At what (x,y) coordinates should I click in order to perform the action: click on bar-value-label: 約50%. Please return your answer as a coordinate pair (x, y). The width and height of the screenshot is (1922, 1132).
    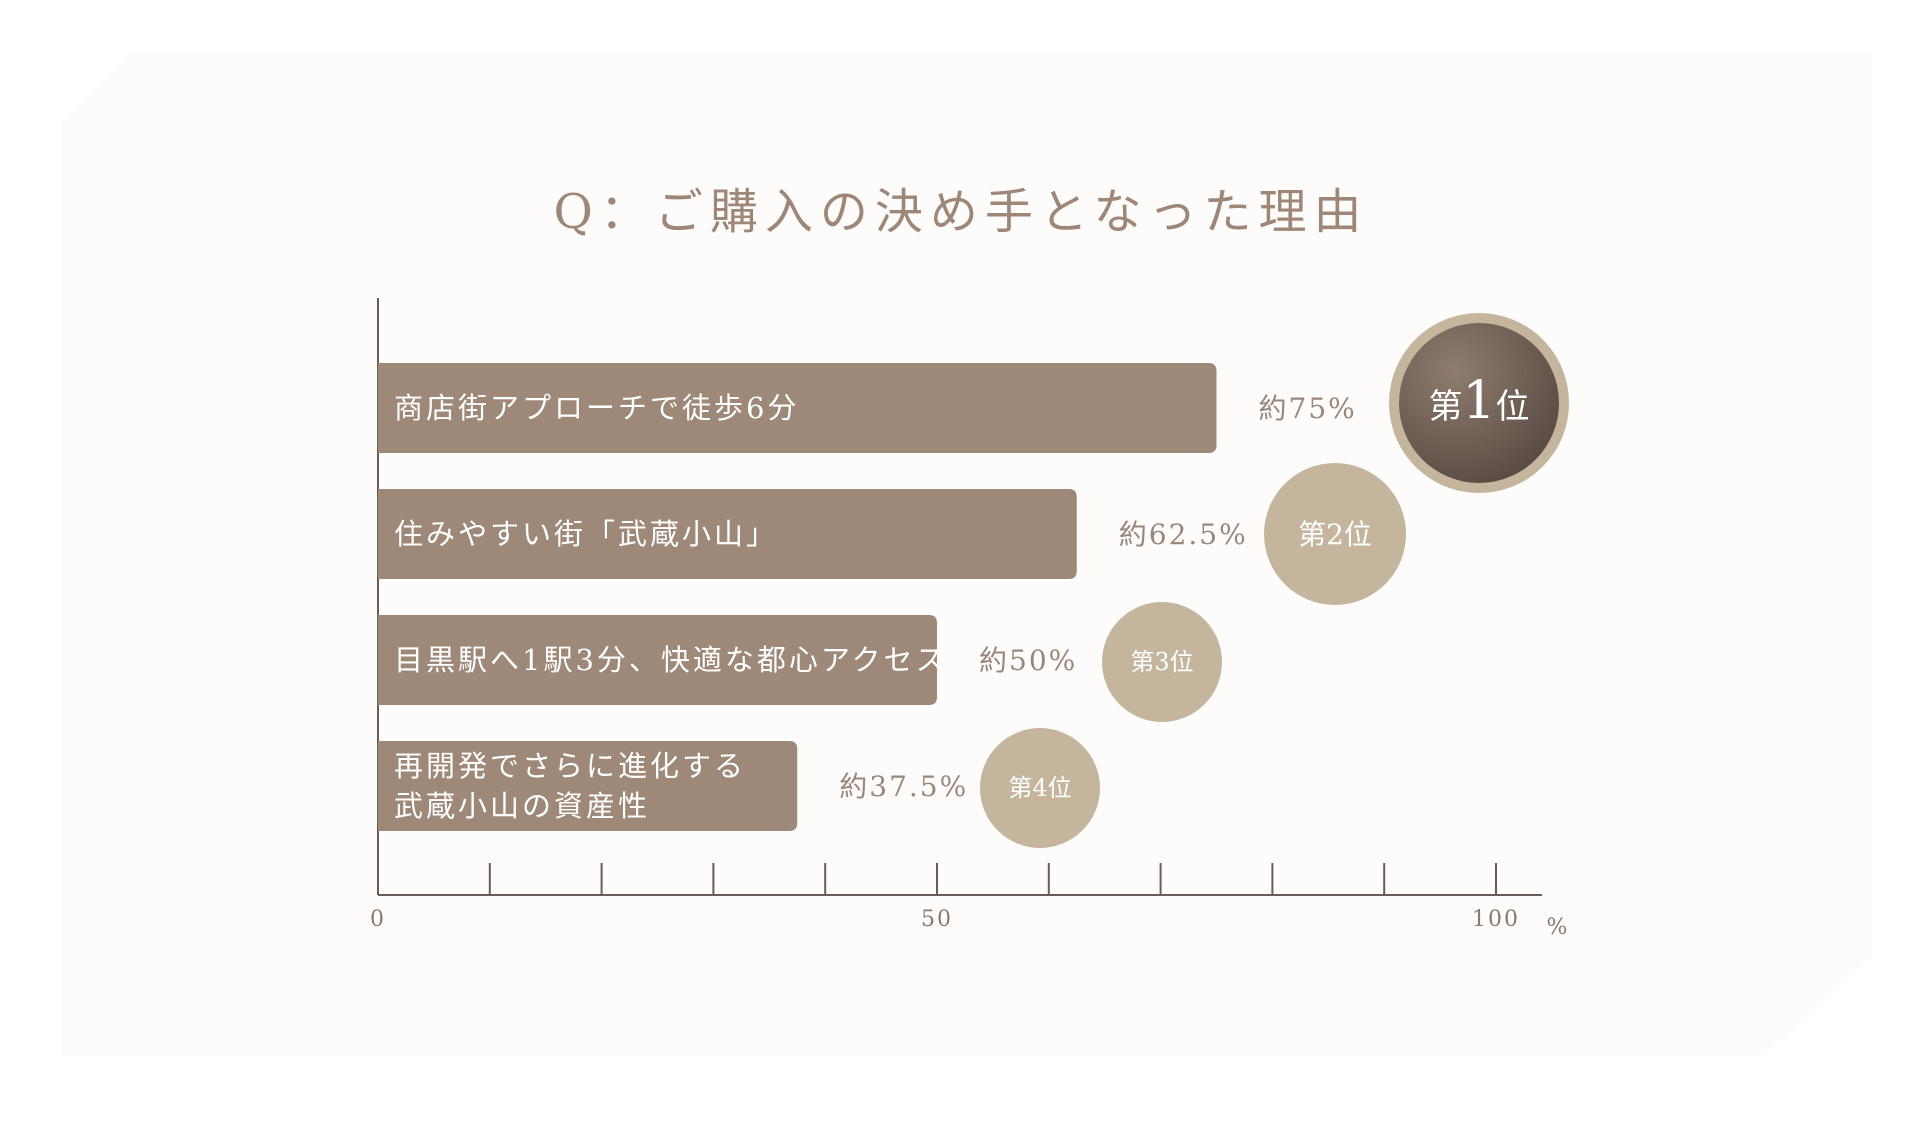
    Looking at the image, I should click on (1028, 660).